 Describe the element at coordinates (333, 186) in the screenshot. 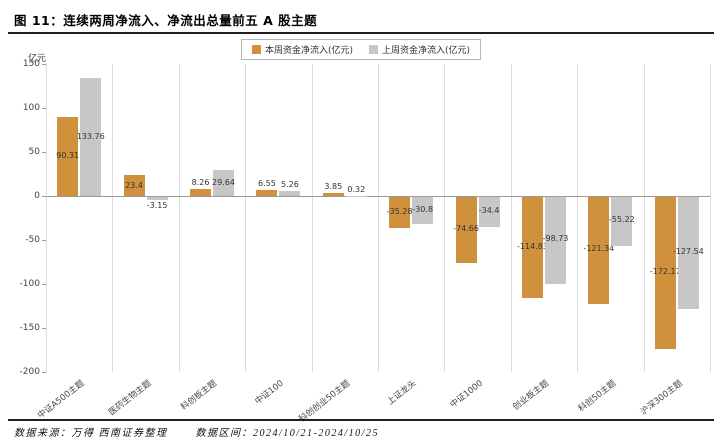

I see `bar-value-label: 3.85` at that location.